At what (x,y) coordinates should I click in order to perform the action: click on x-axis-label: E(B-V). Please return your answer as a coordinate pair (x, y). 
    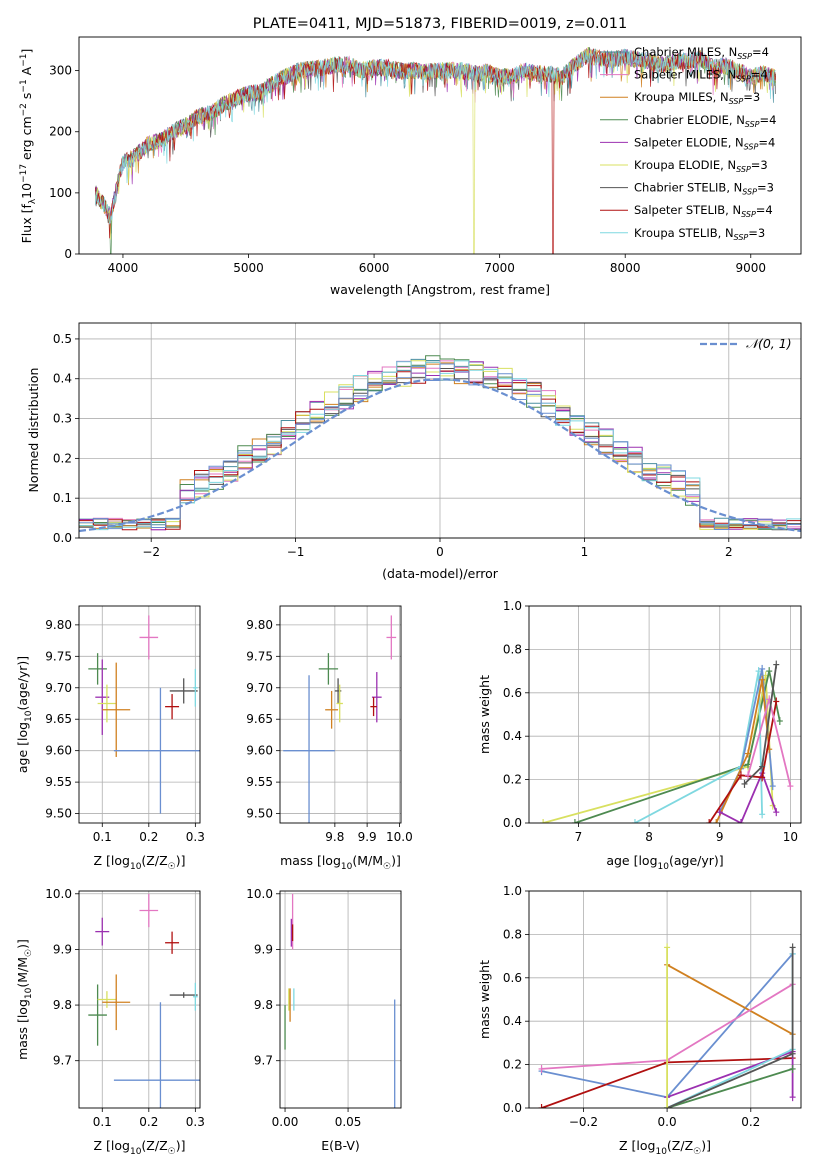
    Looking at the image, I should click on (340, 1145).